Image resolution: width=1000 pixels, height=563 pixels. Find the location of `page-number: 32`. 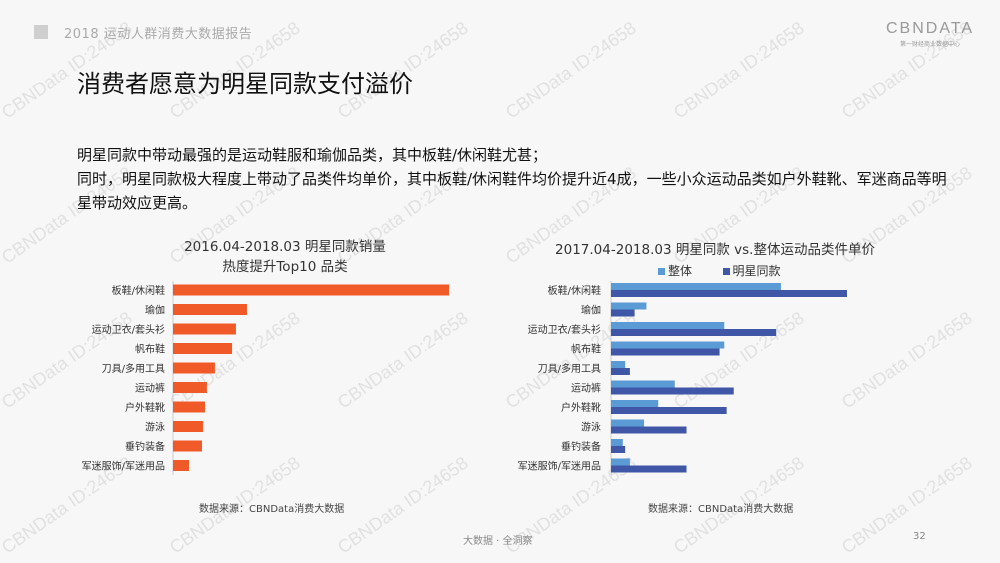

page-number: 32 is located at coordinates (919, 536).